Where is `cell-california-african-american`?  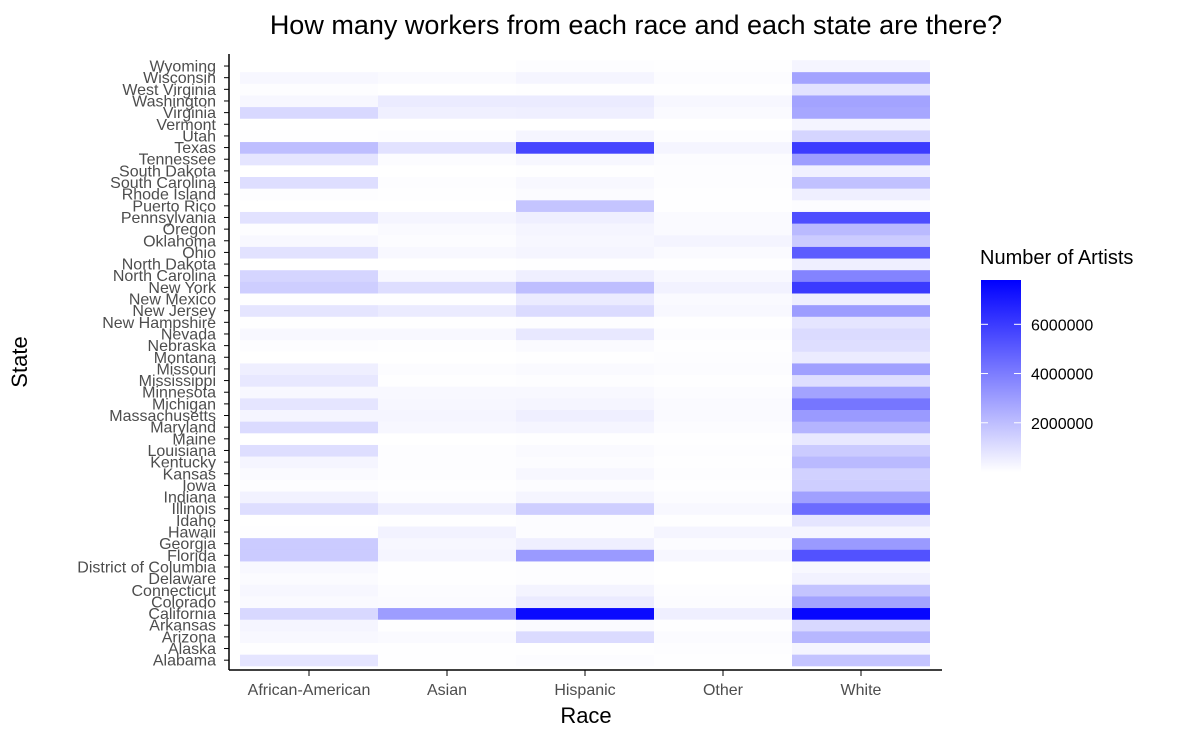 cell-california-african-american is located at coordinates (309, 613).